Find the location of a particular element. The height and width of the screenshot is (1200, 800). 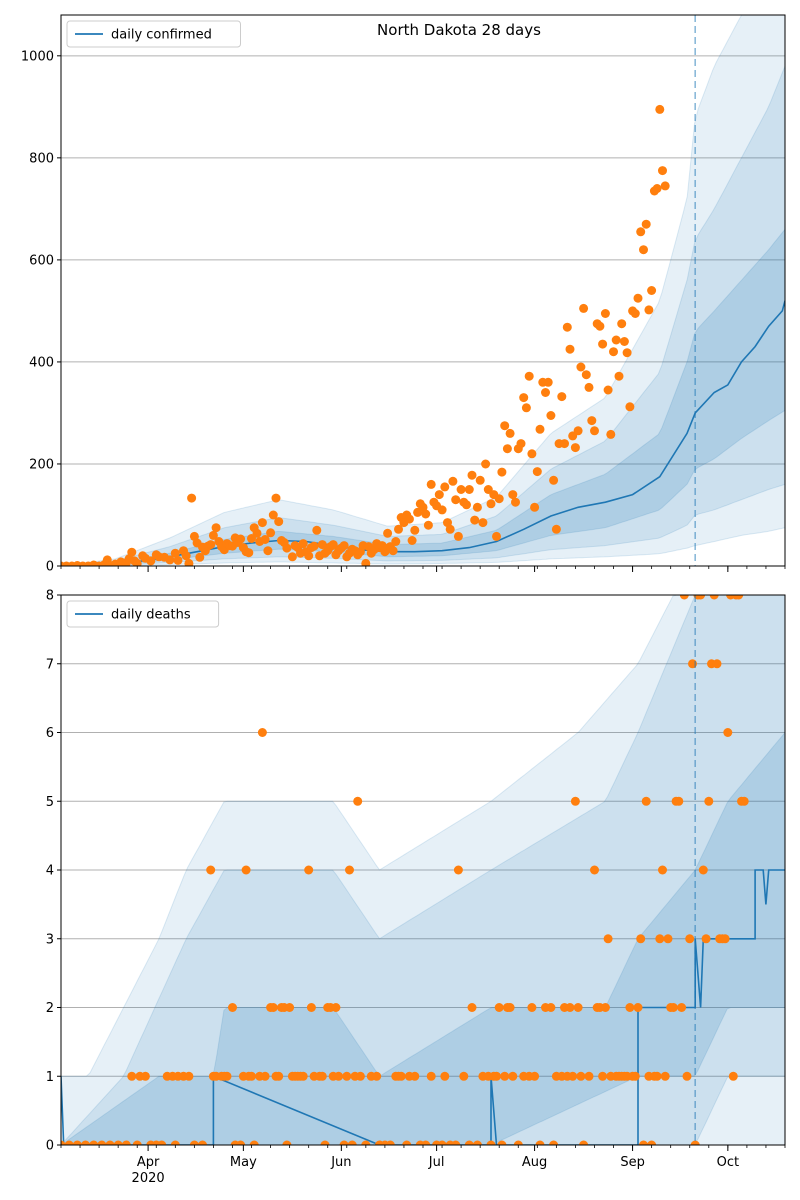

x-tick-label: Jun is located at coordinates (340, 1162).